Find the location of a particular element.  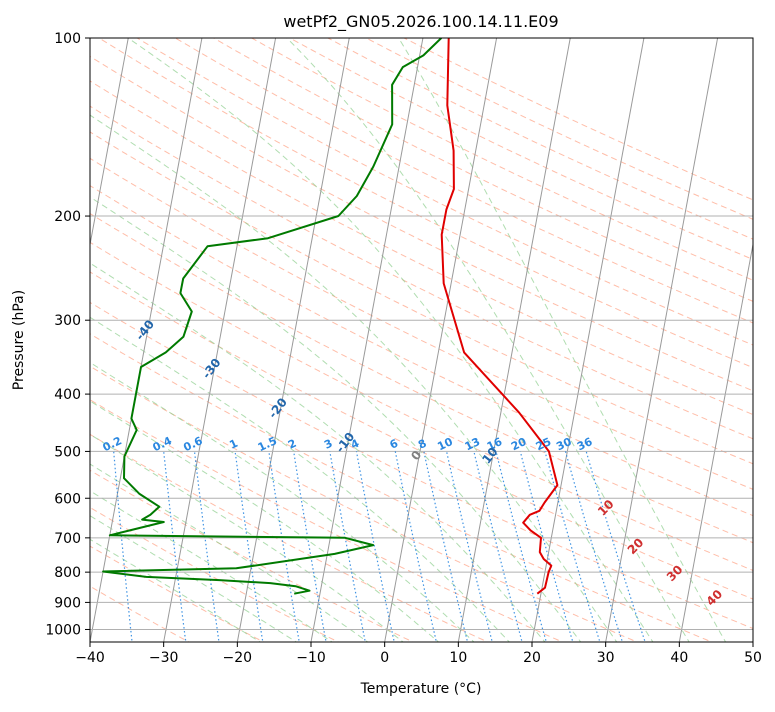

x-tick-label: −20 is located at coordinates (238, 658).